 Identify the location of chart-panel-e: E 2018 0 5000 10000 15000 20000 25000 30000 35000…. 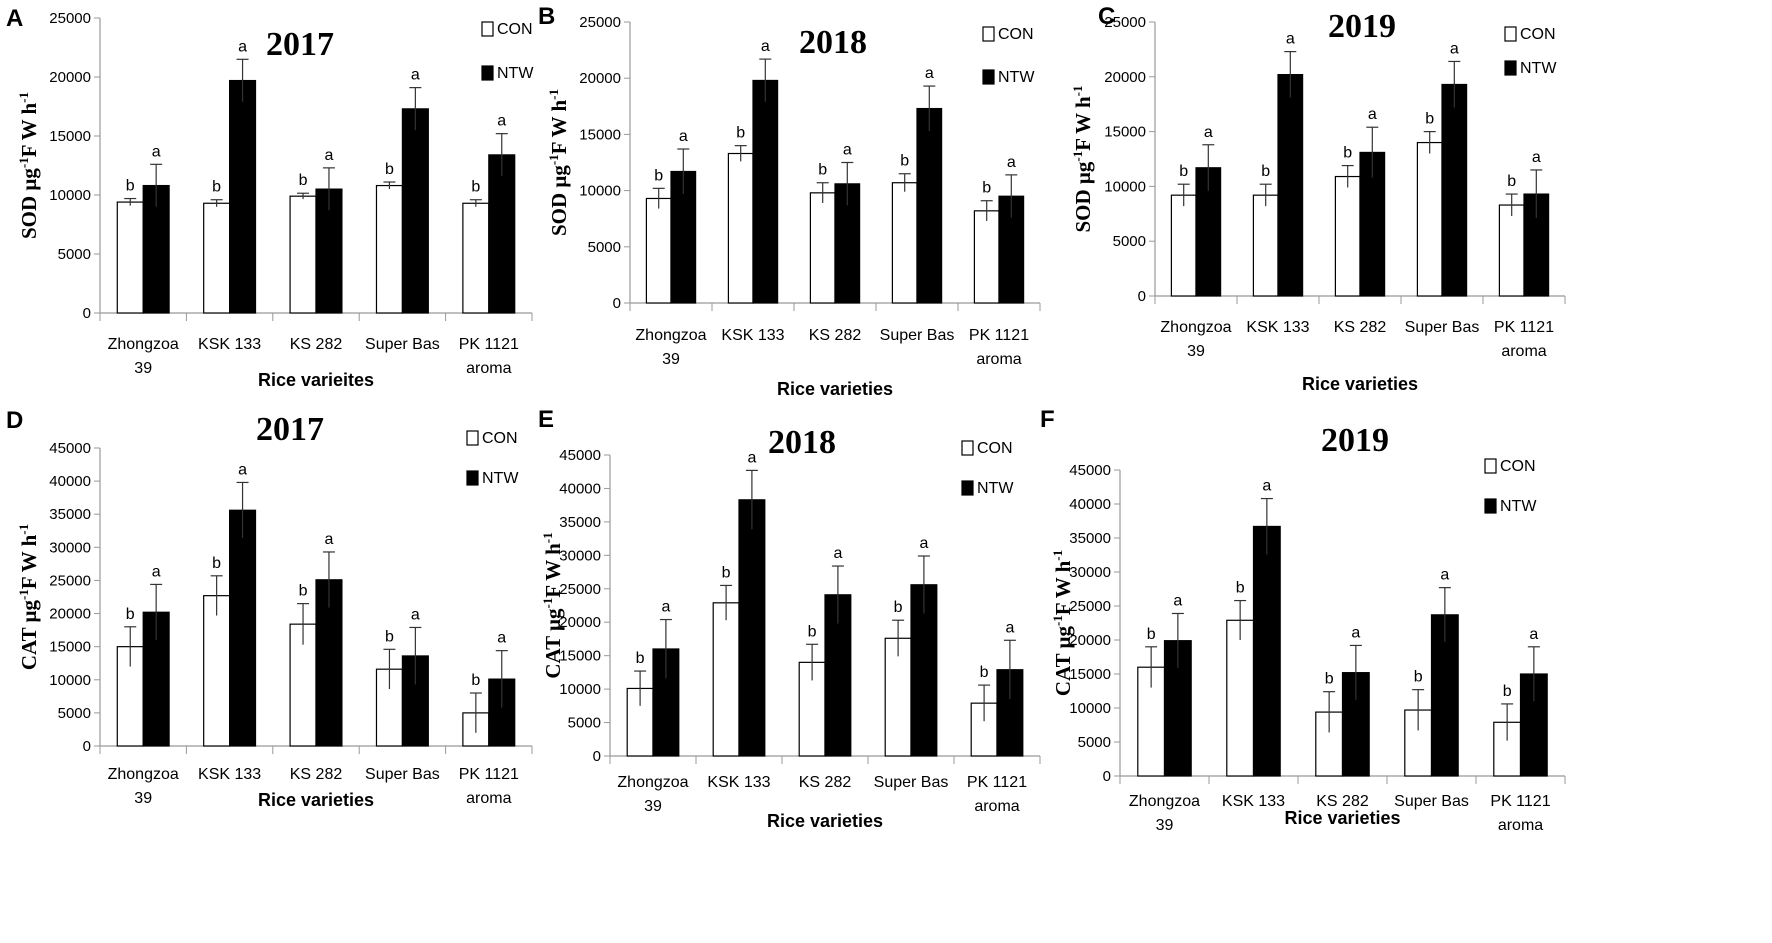
(789, 618).